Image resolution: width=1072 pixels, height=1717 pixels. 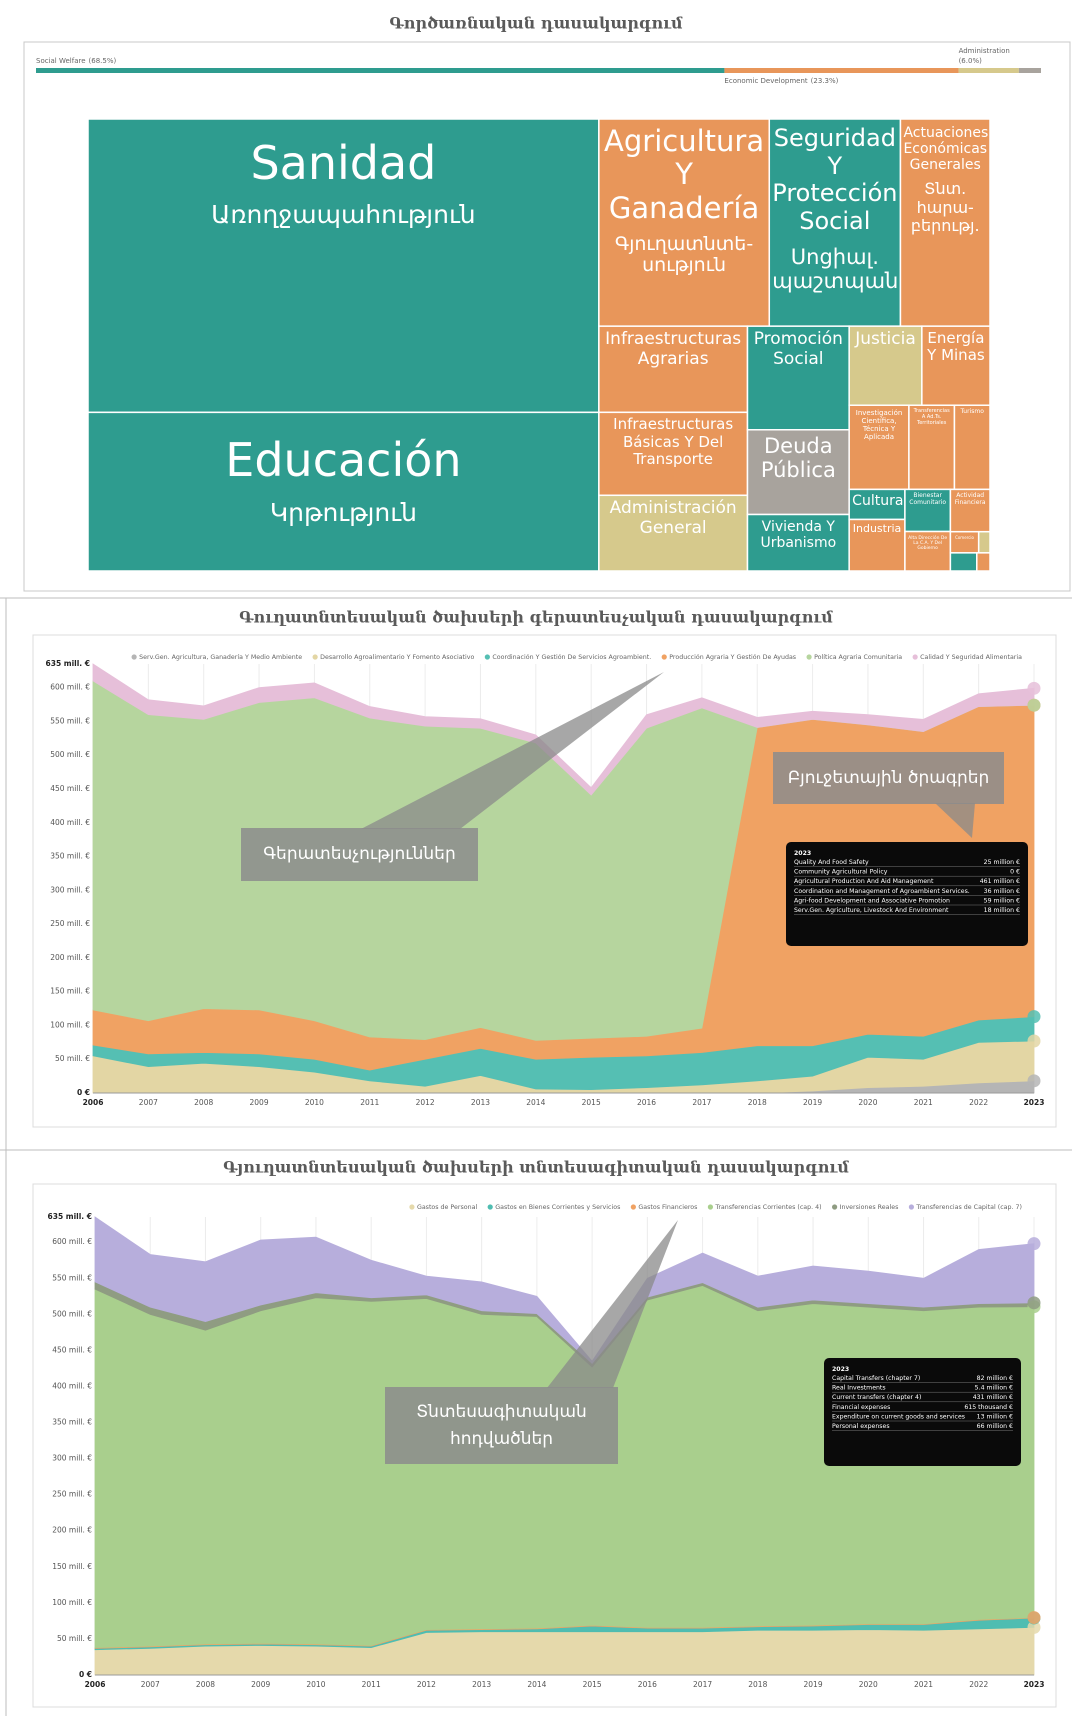 I want to click on treemap-label: Energía Y Minas, so click(x=956, y=365).